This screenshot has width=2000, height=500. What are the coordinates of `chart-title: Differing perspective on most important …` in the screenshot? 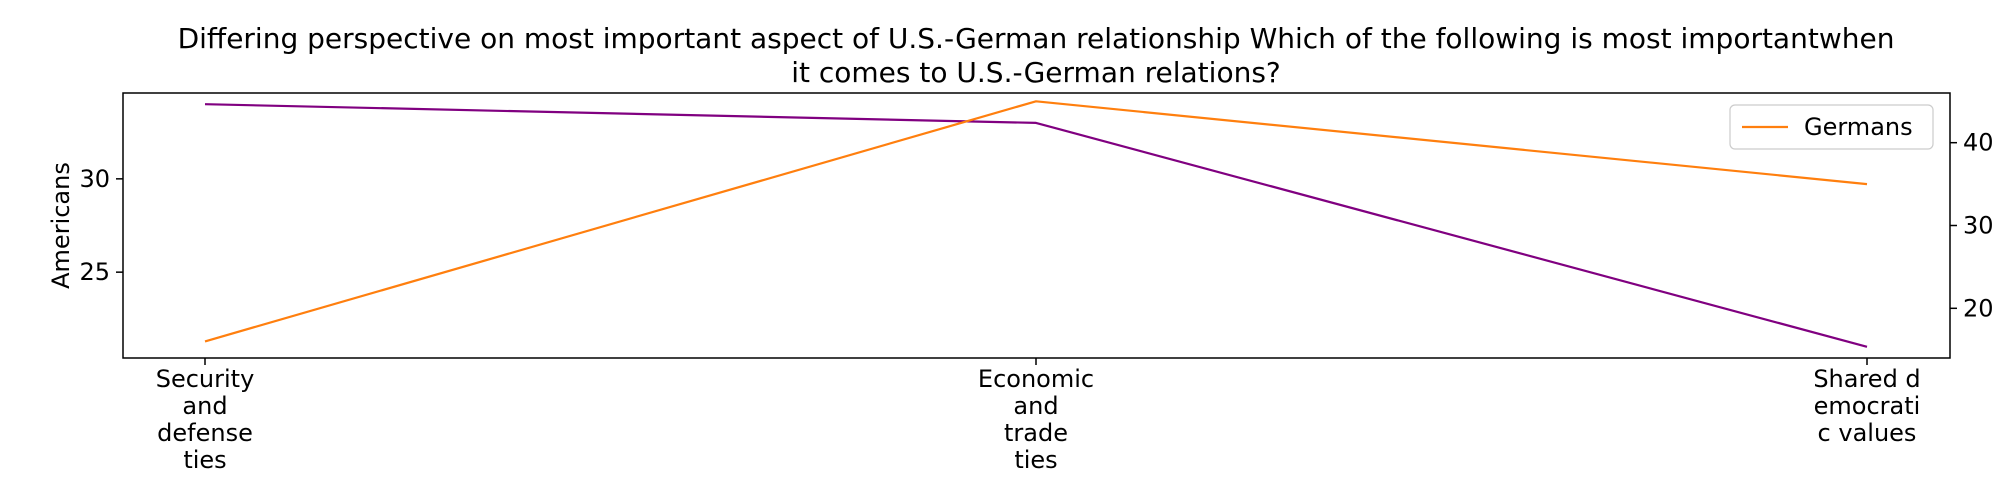 It's located at (1036, 55).